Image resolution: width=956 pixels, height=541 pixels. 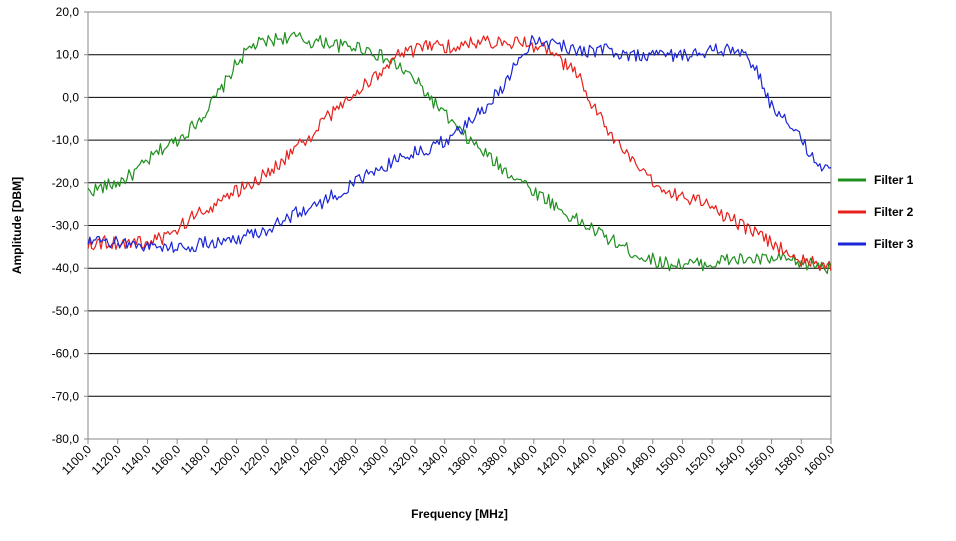 I want to click on y-tick-label: -60,0, so click(x=66, y=354).